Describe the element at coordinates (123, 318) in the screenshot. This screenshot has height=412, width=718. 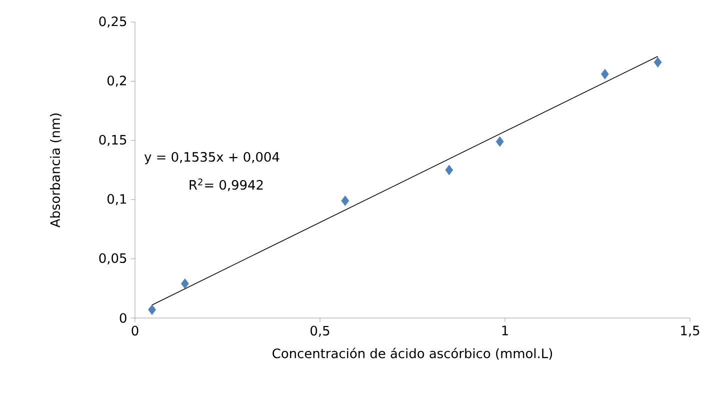
I see `y-tick-label: 0` at that location.